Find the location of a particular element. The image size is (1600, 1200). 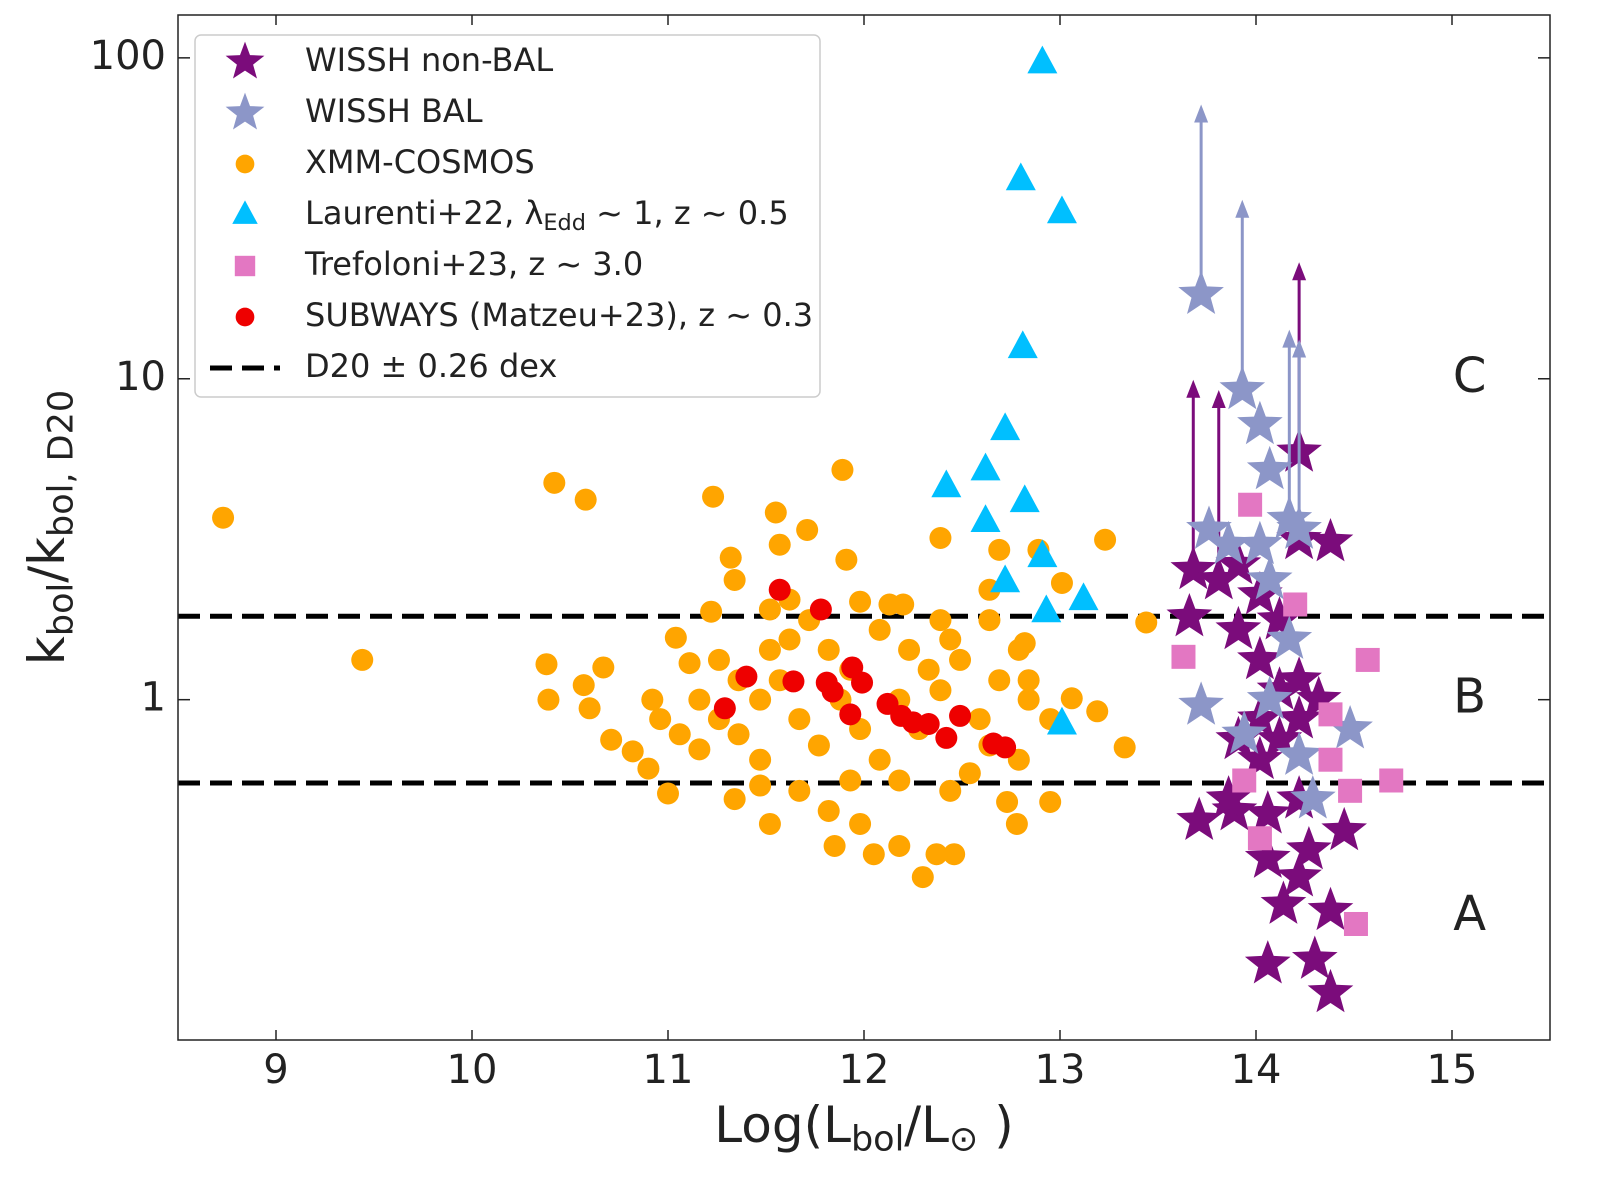

x-axis-label-part: ) is located at coordinates (995, 1125).